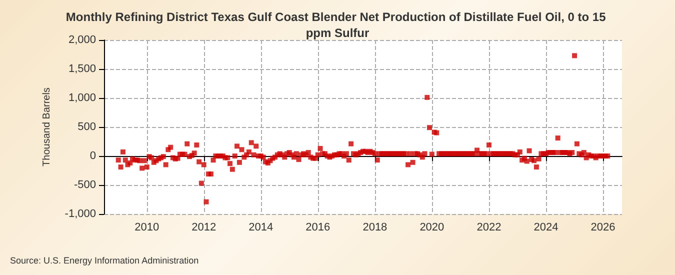 The height and width of the screenshot is (275, 675). Describe the element at coordinates (318, 228) in the screenshot. I see `x-tick-label: 2016` at that location.